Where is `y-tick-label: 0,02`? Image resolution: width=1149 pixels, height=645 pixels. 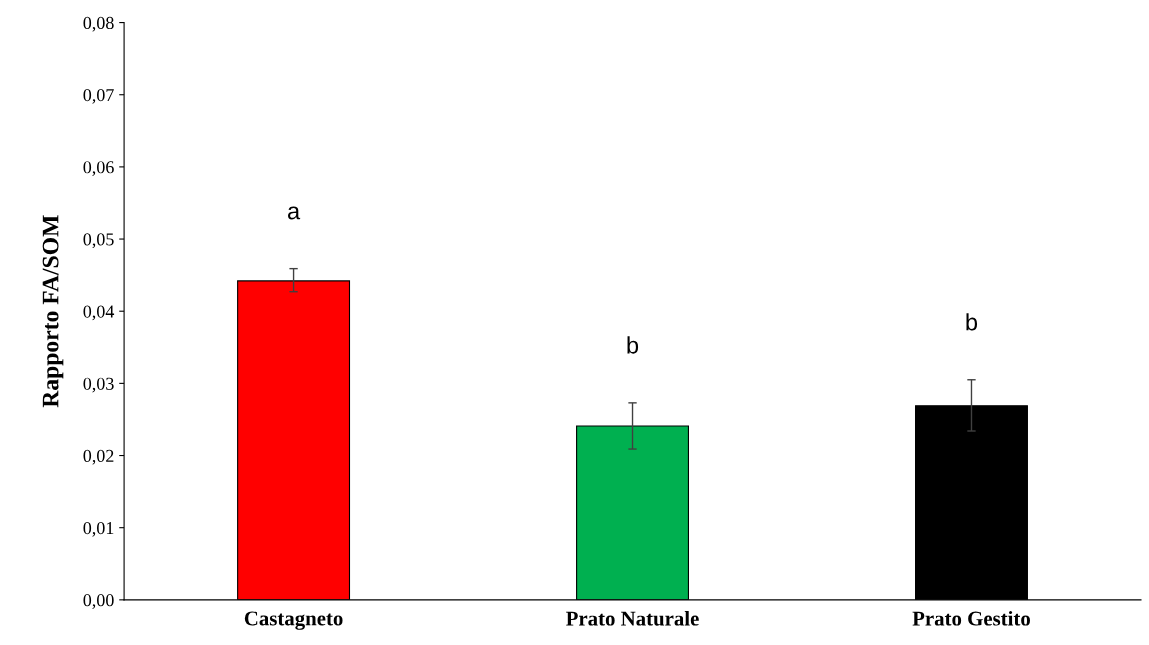 y-tick-label: 0,02 is located at coordinates (98, 457).